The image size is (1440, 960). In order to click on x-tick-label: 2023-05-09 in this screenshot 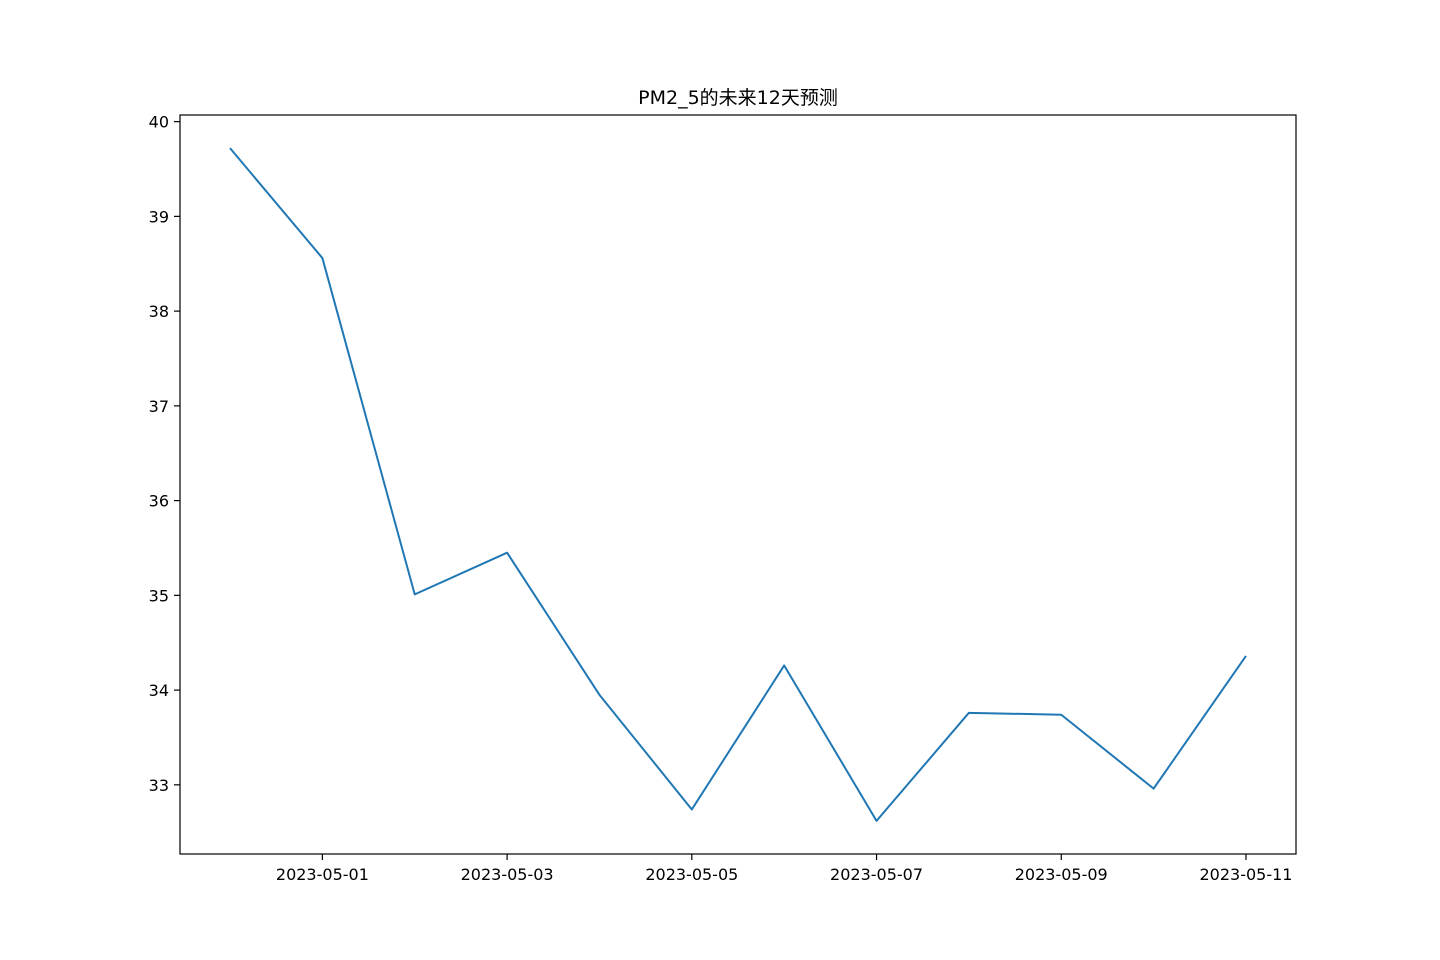, I will do `click(1061, 874)`.